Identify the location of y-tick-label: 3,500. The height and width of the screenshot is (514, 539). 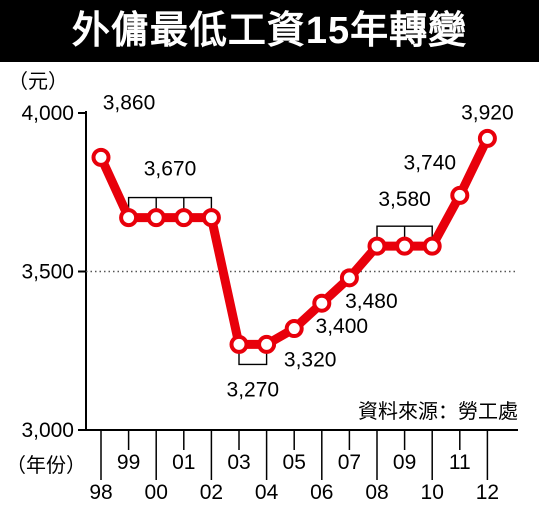
(47, 272).